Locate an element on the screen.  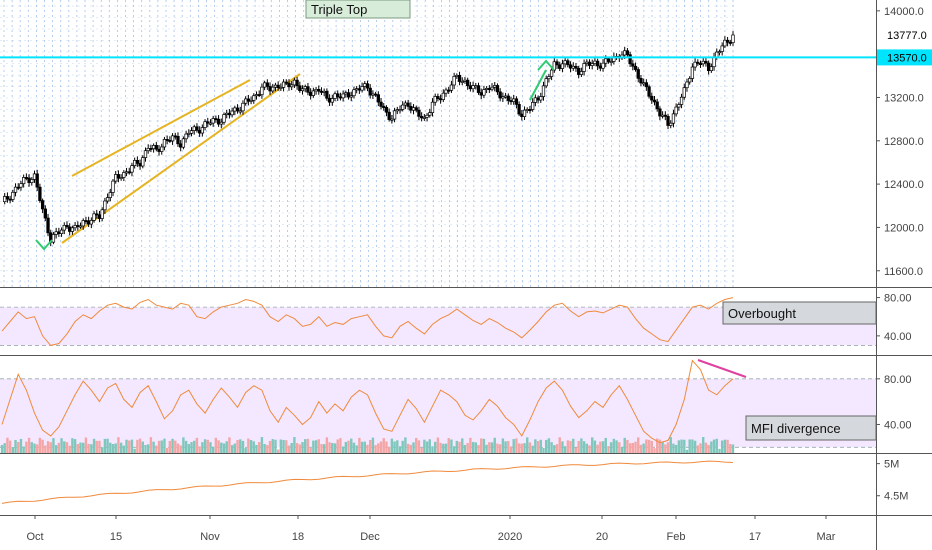
overbought-label: Overbought is located at coordinates (762, 313).